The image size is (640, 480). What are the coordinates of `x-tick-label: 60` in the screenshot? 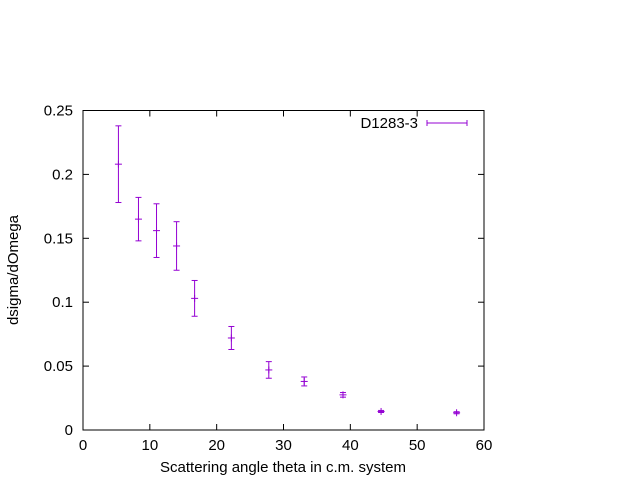 It's located at (484, 445).